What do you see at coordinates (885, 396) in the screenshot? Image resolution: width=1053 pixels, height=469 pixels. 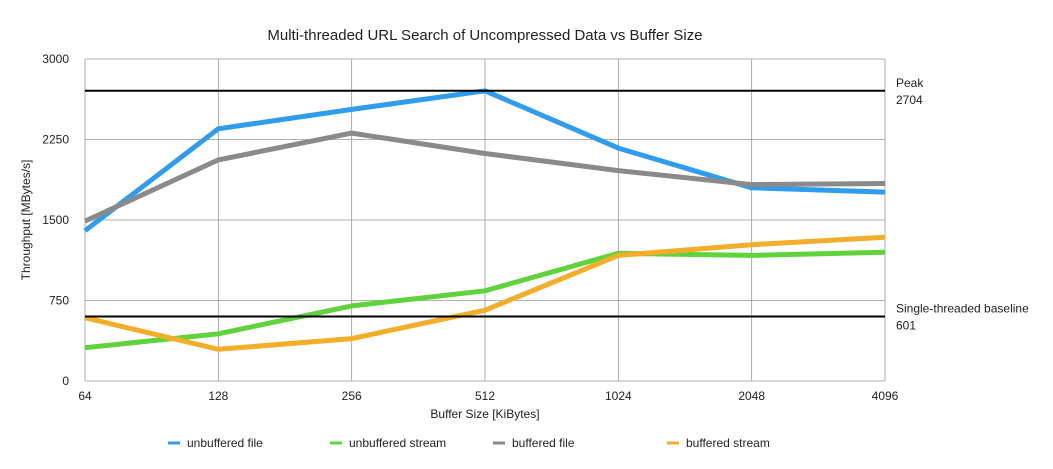 I see `x-tick-label: 4096` at bounding box center [885, 396].